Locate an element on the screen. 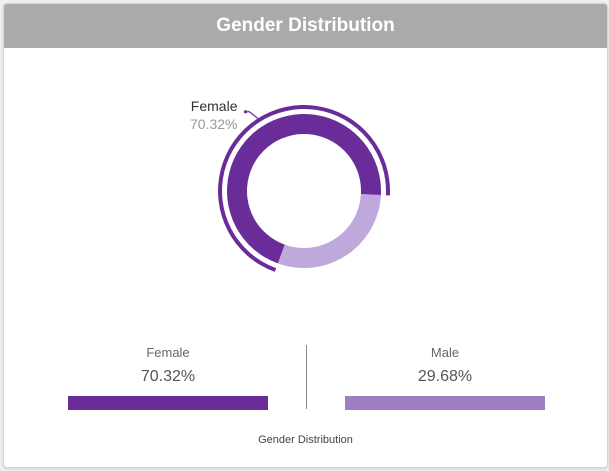  chart-caption: Gender Distribution is located at coordinates (305, 440).